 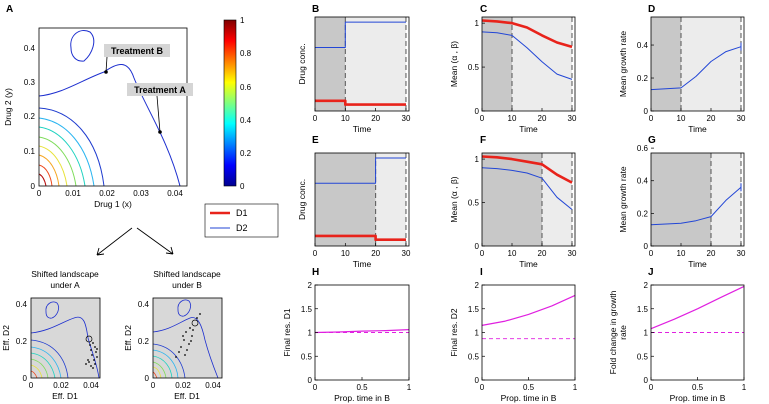 What do you see at coordinates (110, 125) in the screenshot?
I see `contour-main` at bounding box center [110, 125].